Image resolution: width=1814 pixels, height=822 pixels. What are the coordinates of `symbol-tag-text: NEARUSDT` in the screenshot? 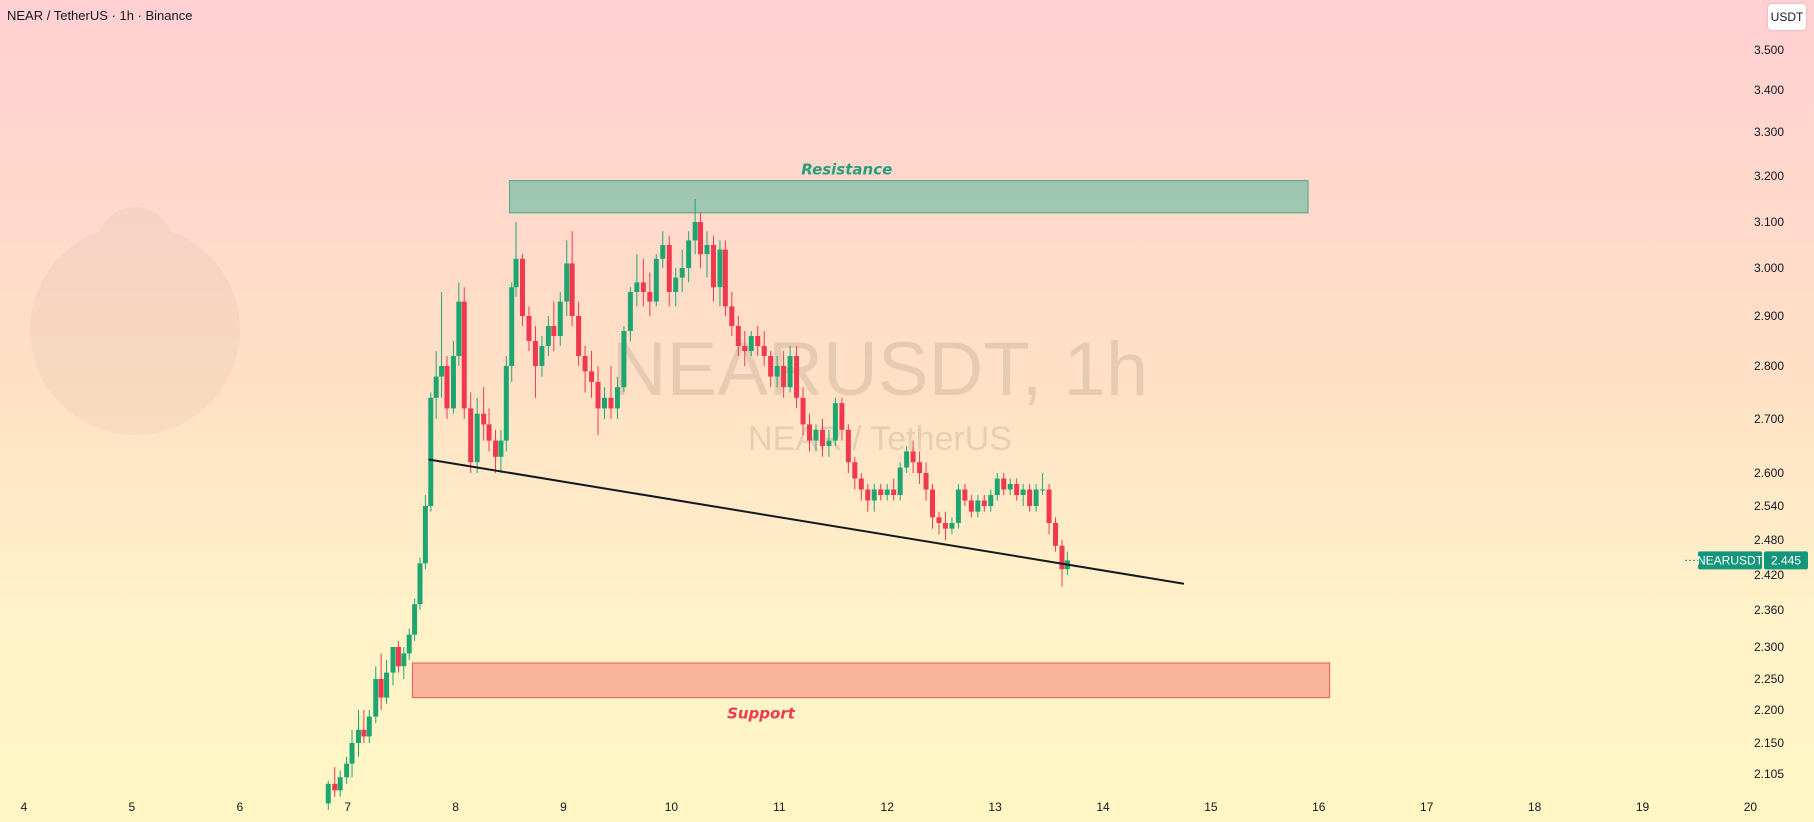 It's located at (1730, 560).